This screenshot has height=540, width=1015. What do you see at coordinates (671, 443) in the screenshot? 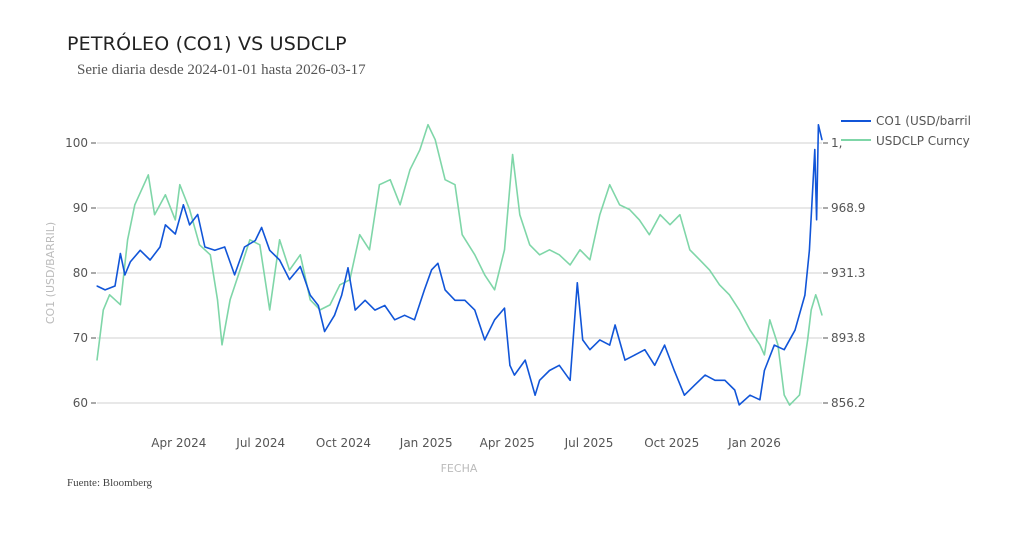
I see `x-tick-label: Oct 2025` at bounding box center [671, 443].